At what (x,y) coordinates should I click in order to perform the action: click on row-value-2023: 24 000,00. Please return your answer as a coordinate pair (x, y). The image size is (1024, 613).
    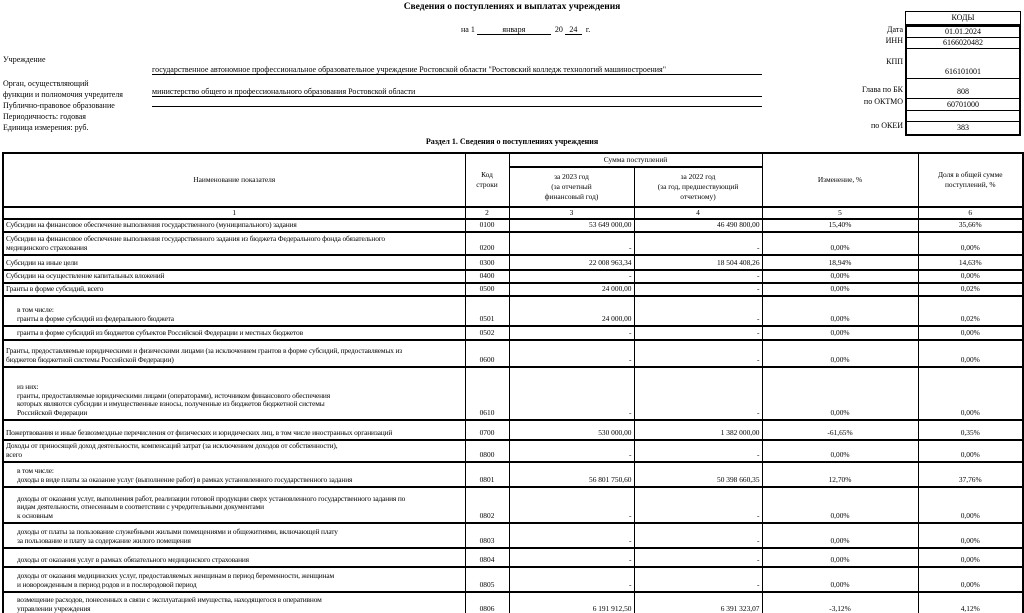
    Looking at the image, I should click on (571, 311).